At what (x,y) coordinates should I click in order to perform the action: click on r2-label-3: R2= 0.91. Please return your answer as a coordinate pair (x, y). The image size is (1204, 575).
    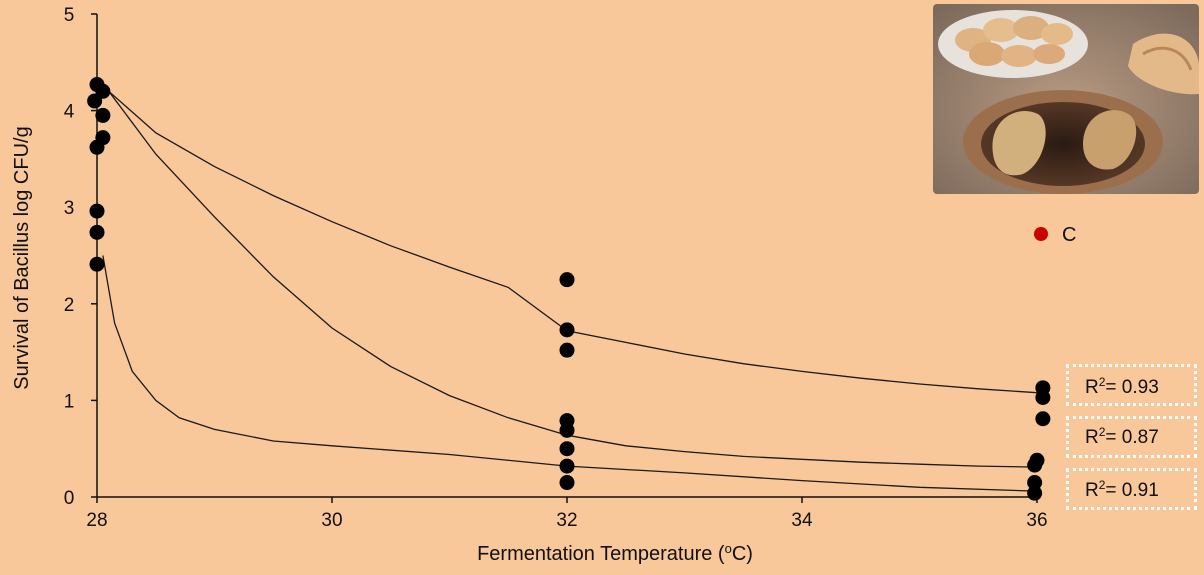
    Looking at the image, I should click on (1122, 489).